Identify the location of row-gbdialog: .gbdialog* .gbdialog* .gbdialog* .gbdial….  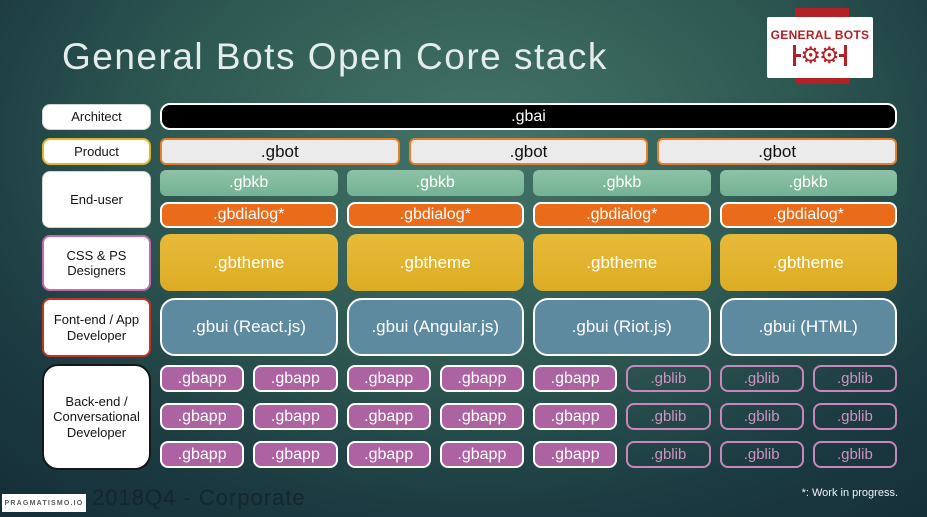
(528, 215).